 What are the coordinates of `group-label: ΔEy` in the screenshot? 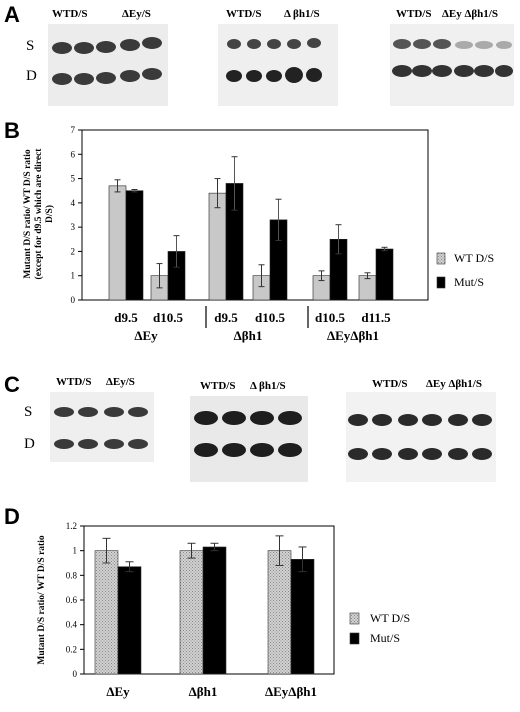 It's located at (146, 335).